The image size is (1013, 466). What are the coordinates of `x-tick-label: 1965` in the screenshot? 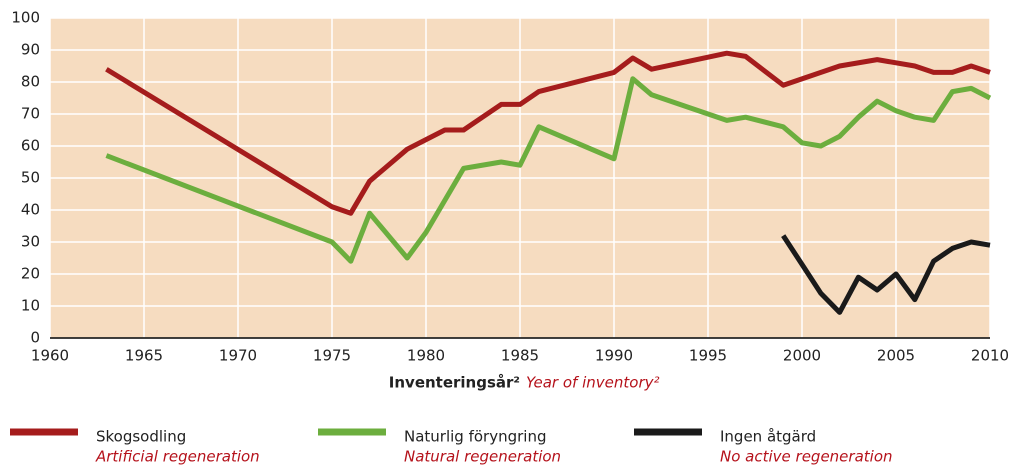 It's located at (144, 356).